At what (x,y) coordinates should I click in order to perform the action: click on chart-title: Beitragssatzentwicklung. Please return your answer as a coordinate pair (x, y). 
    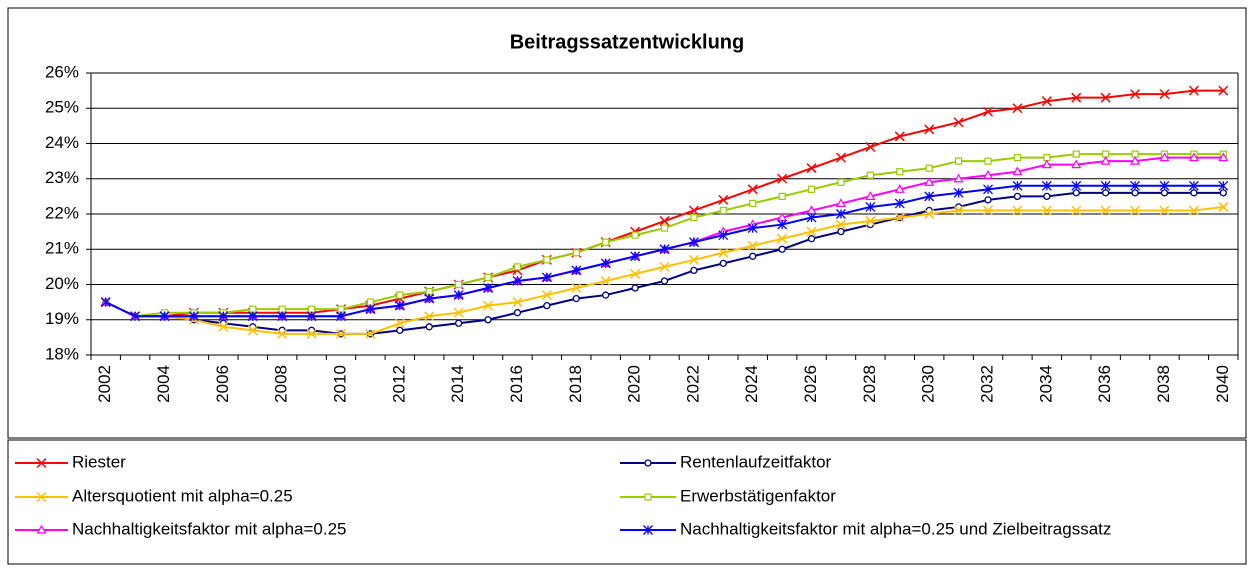
    Looking at the image, I should click on (627, 42).